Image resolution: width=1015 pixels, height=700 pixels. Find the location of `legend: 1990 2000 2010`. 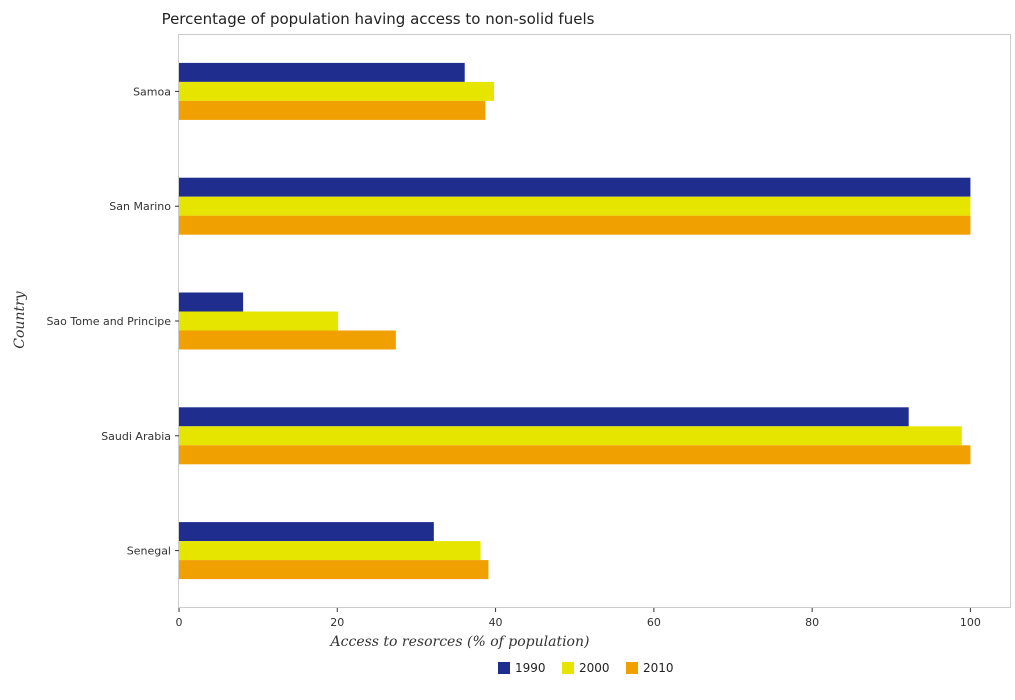

legend: 1990 2000 2010 is located at coordinates (586, 668).